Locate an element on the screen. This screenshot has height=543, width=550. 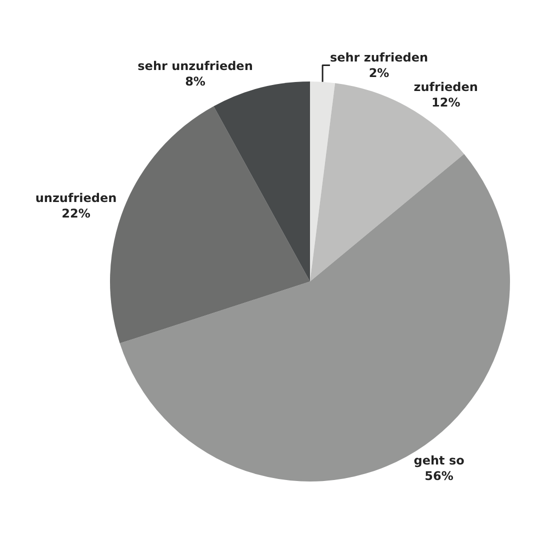
data-label: 8% is located at coordinates (195, 81).